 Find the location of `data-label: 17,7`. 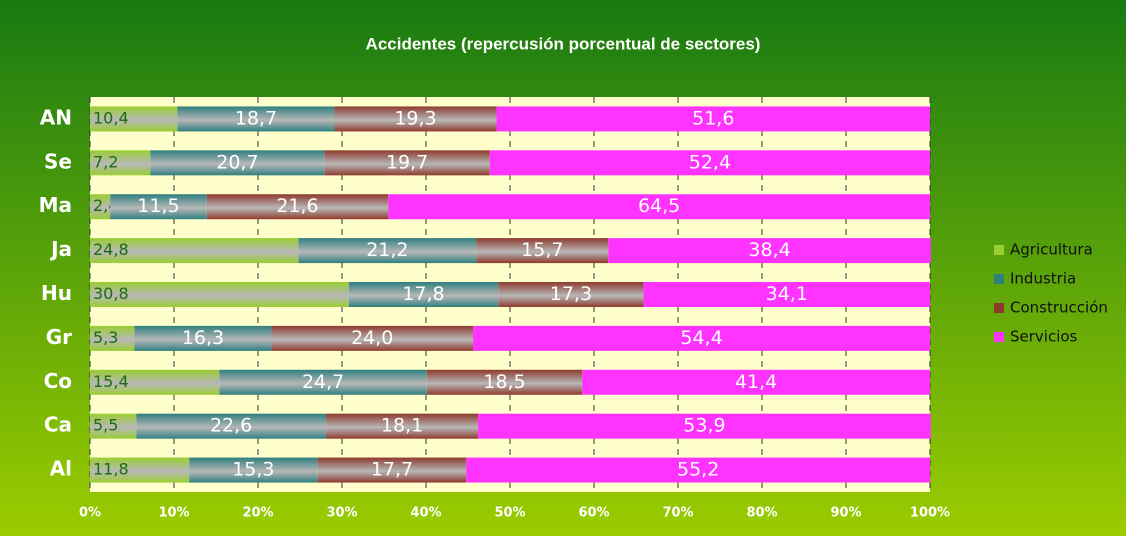

data-label: 17,7 is located at coordinates (392, 470).